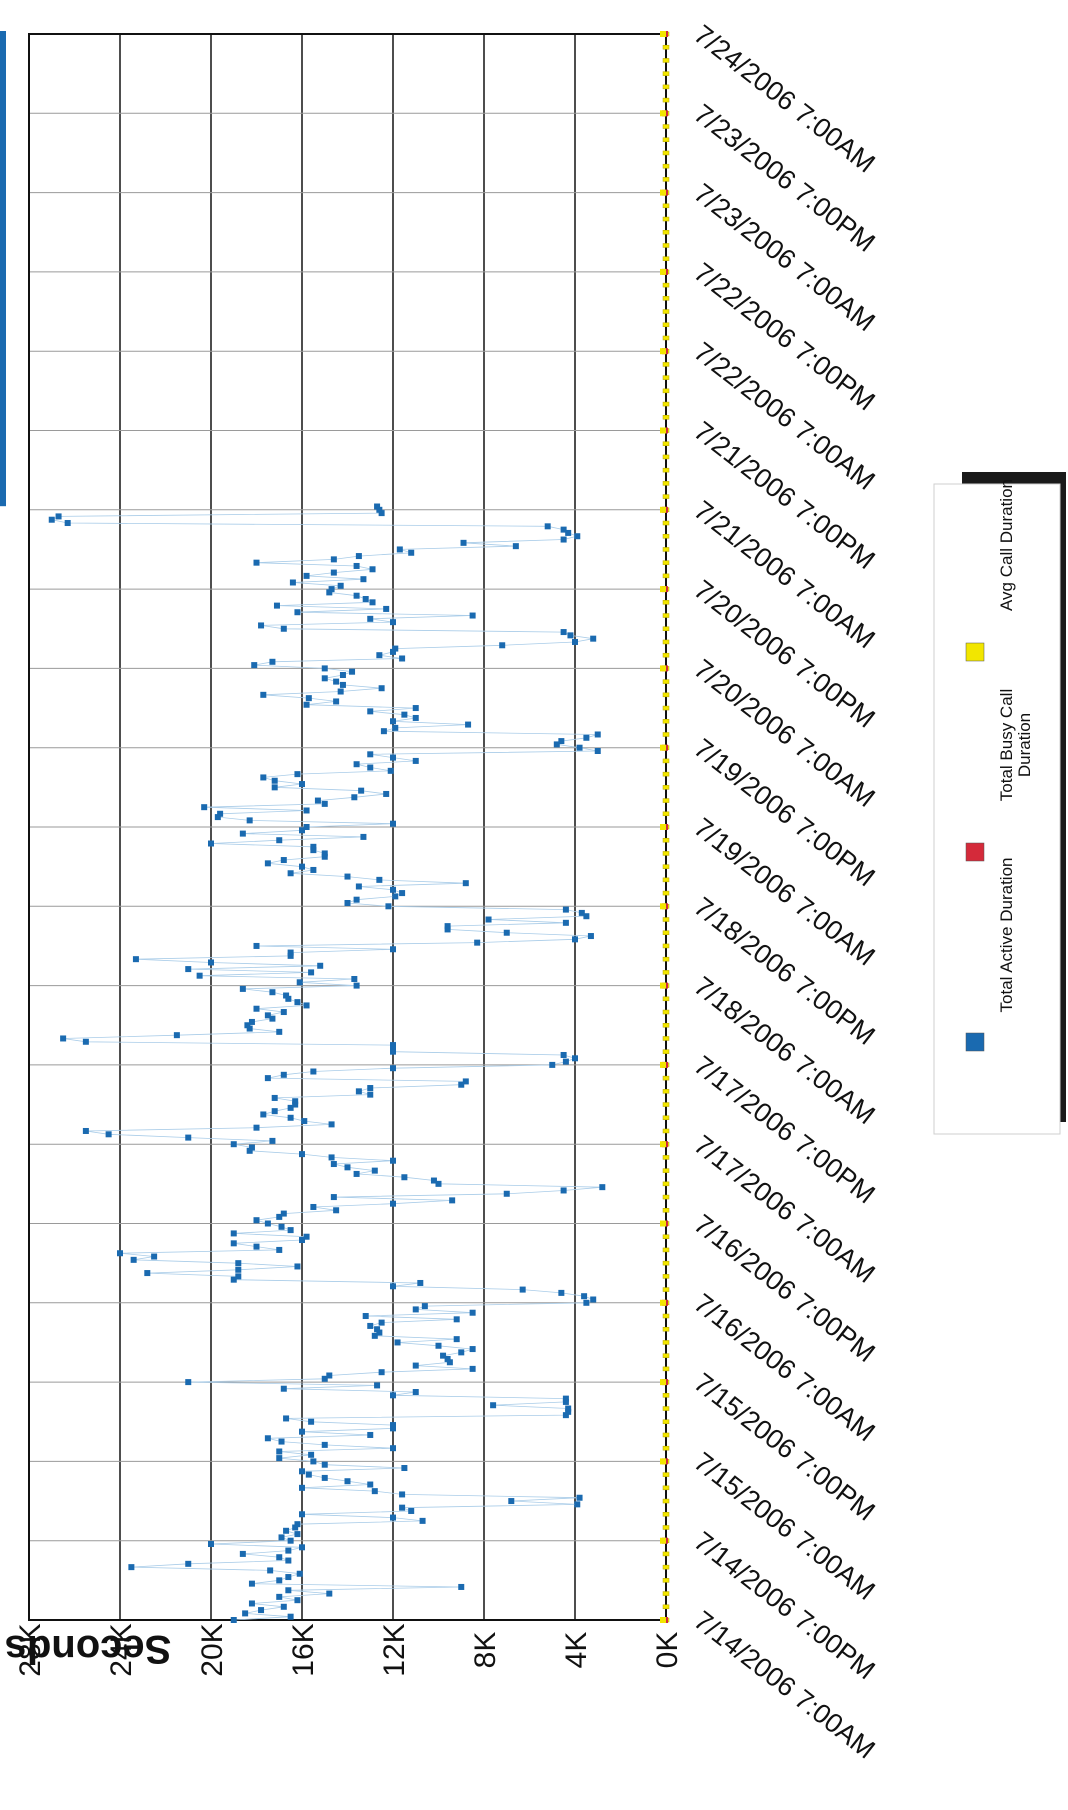 The height and width of the screenshot is (1810, 1068). I want to click on x-tick-label: 7/18/2006 7:00PM, so click(784, 970).